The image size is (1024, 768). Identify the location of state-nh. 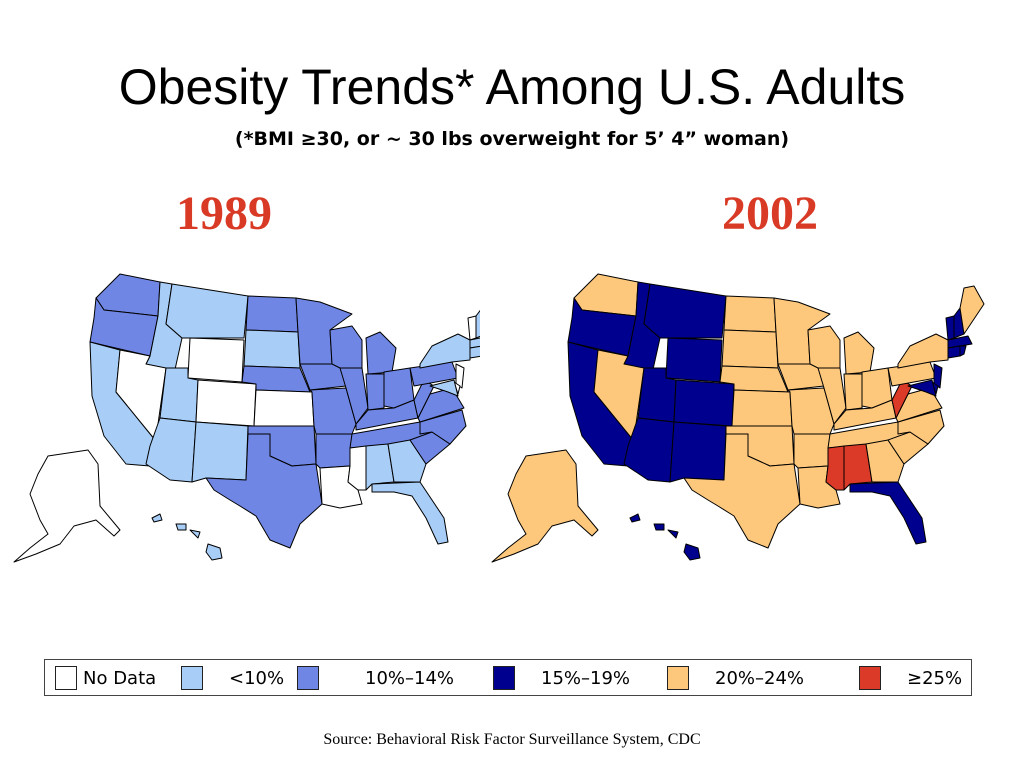
(477, 324).